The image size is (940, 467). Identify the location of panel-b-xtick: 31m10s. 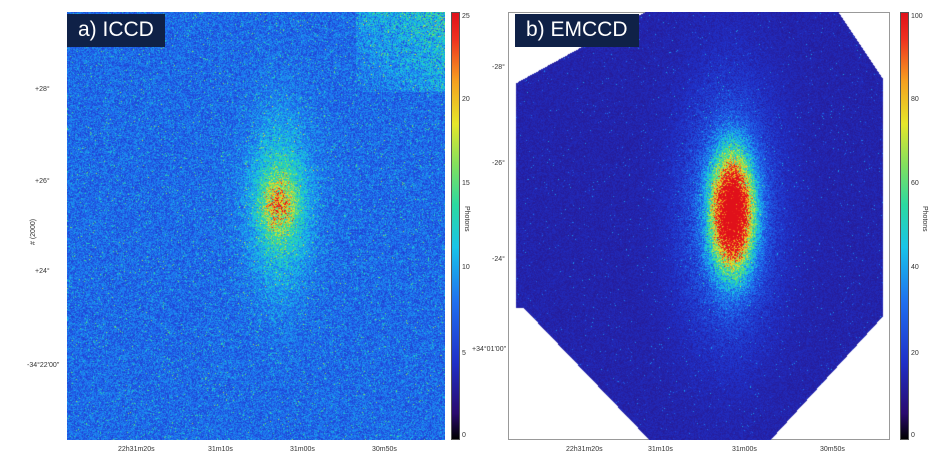
(660, 449).